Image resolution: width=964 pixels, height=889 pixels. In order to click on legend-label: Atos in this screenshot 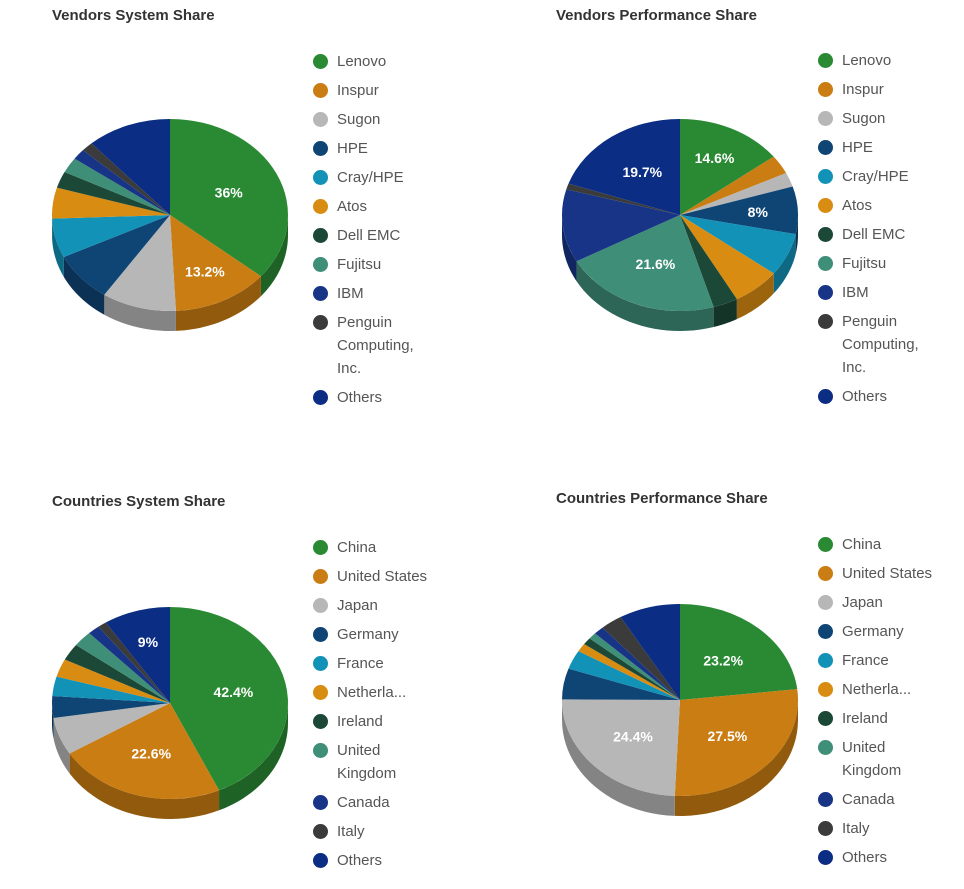, I will do `click(352, 206)`.